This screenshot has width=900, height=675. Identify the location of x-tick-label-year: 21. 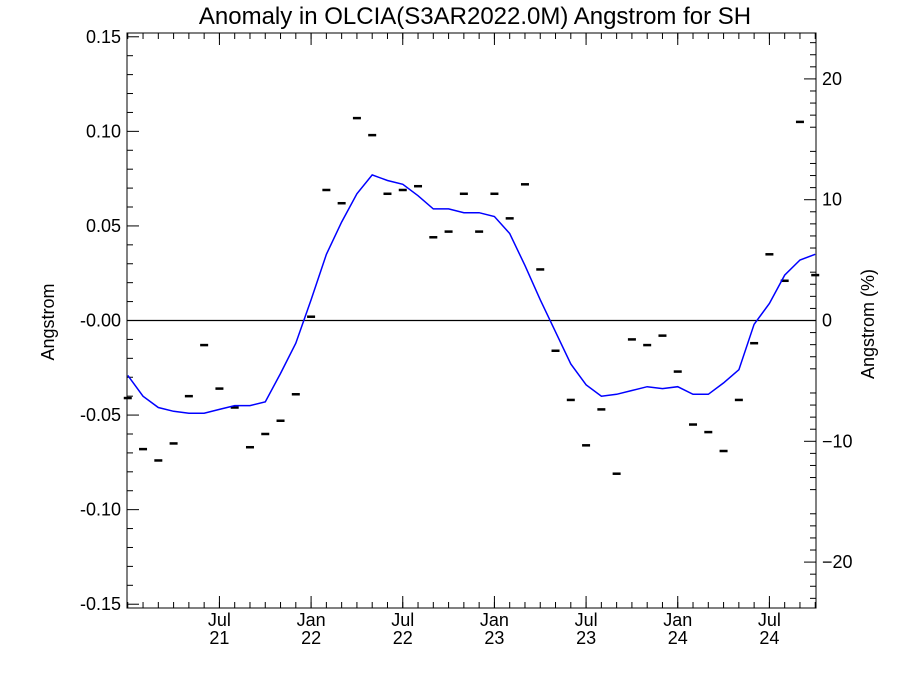
(219, 638).